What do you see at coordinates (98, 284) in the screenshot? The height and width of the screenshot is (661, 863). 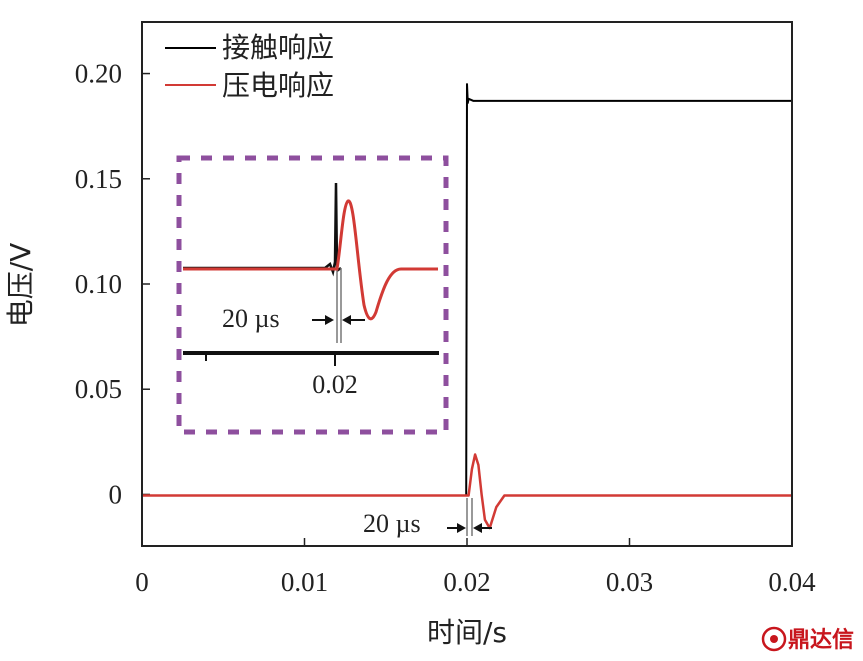 I see `y-tick-label: 0.10` at bounding box center [98, 284].